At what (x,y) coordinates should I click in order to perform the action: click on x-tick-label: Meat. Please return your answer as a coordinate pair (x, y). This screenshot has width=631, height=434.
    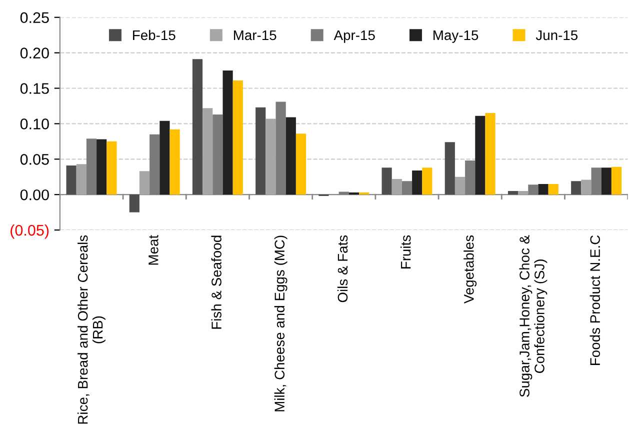
    Looking at the image, I should click on (153, 249).